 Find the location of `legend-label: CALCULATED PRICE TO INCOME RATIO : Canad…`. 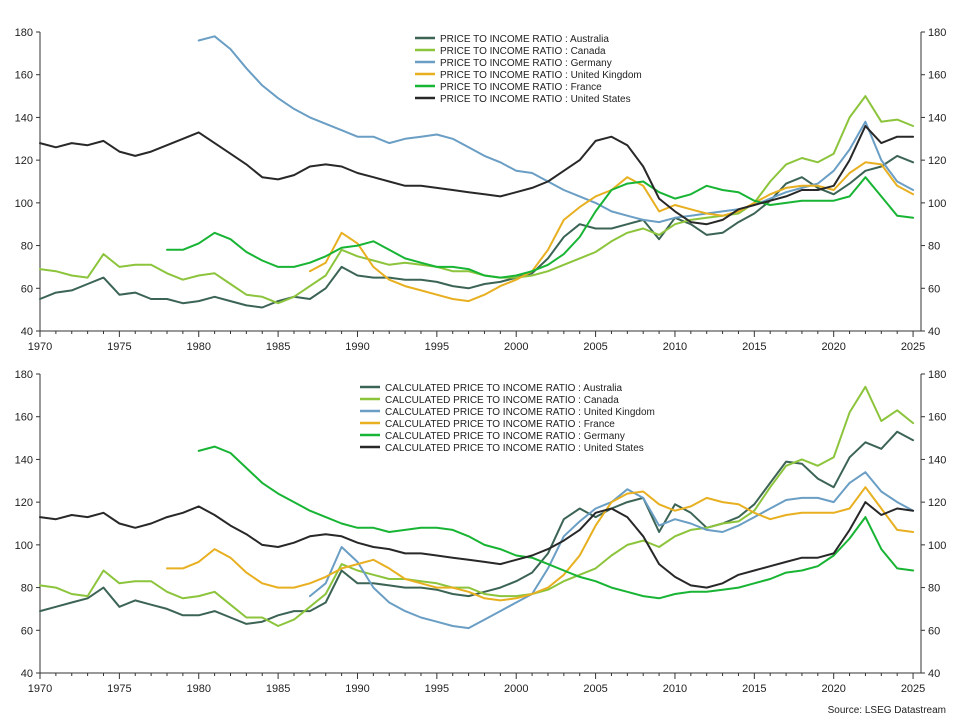

legend-label: CALCULATED PRICE TO INCOME RATIO : Canad… is located at coordinates (502, 400).